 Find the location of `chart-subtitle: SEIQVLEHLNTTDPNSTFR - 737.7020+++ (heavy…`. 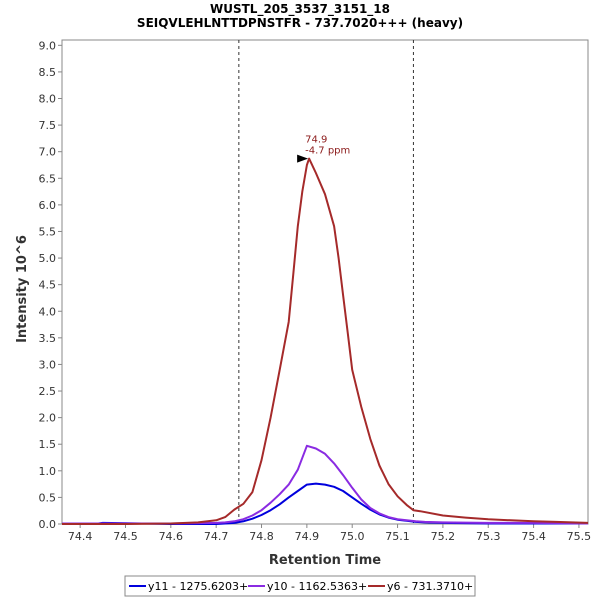

chart-subtitle: SEIQVLEHLNTTDPNSTFR - 737.7020+++ (heavy… is located at coordinates (300, 23).